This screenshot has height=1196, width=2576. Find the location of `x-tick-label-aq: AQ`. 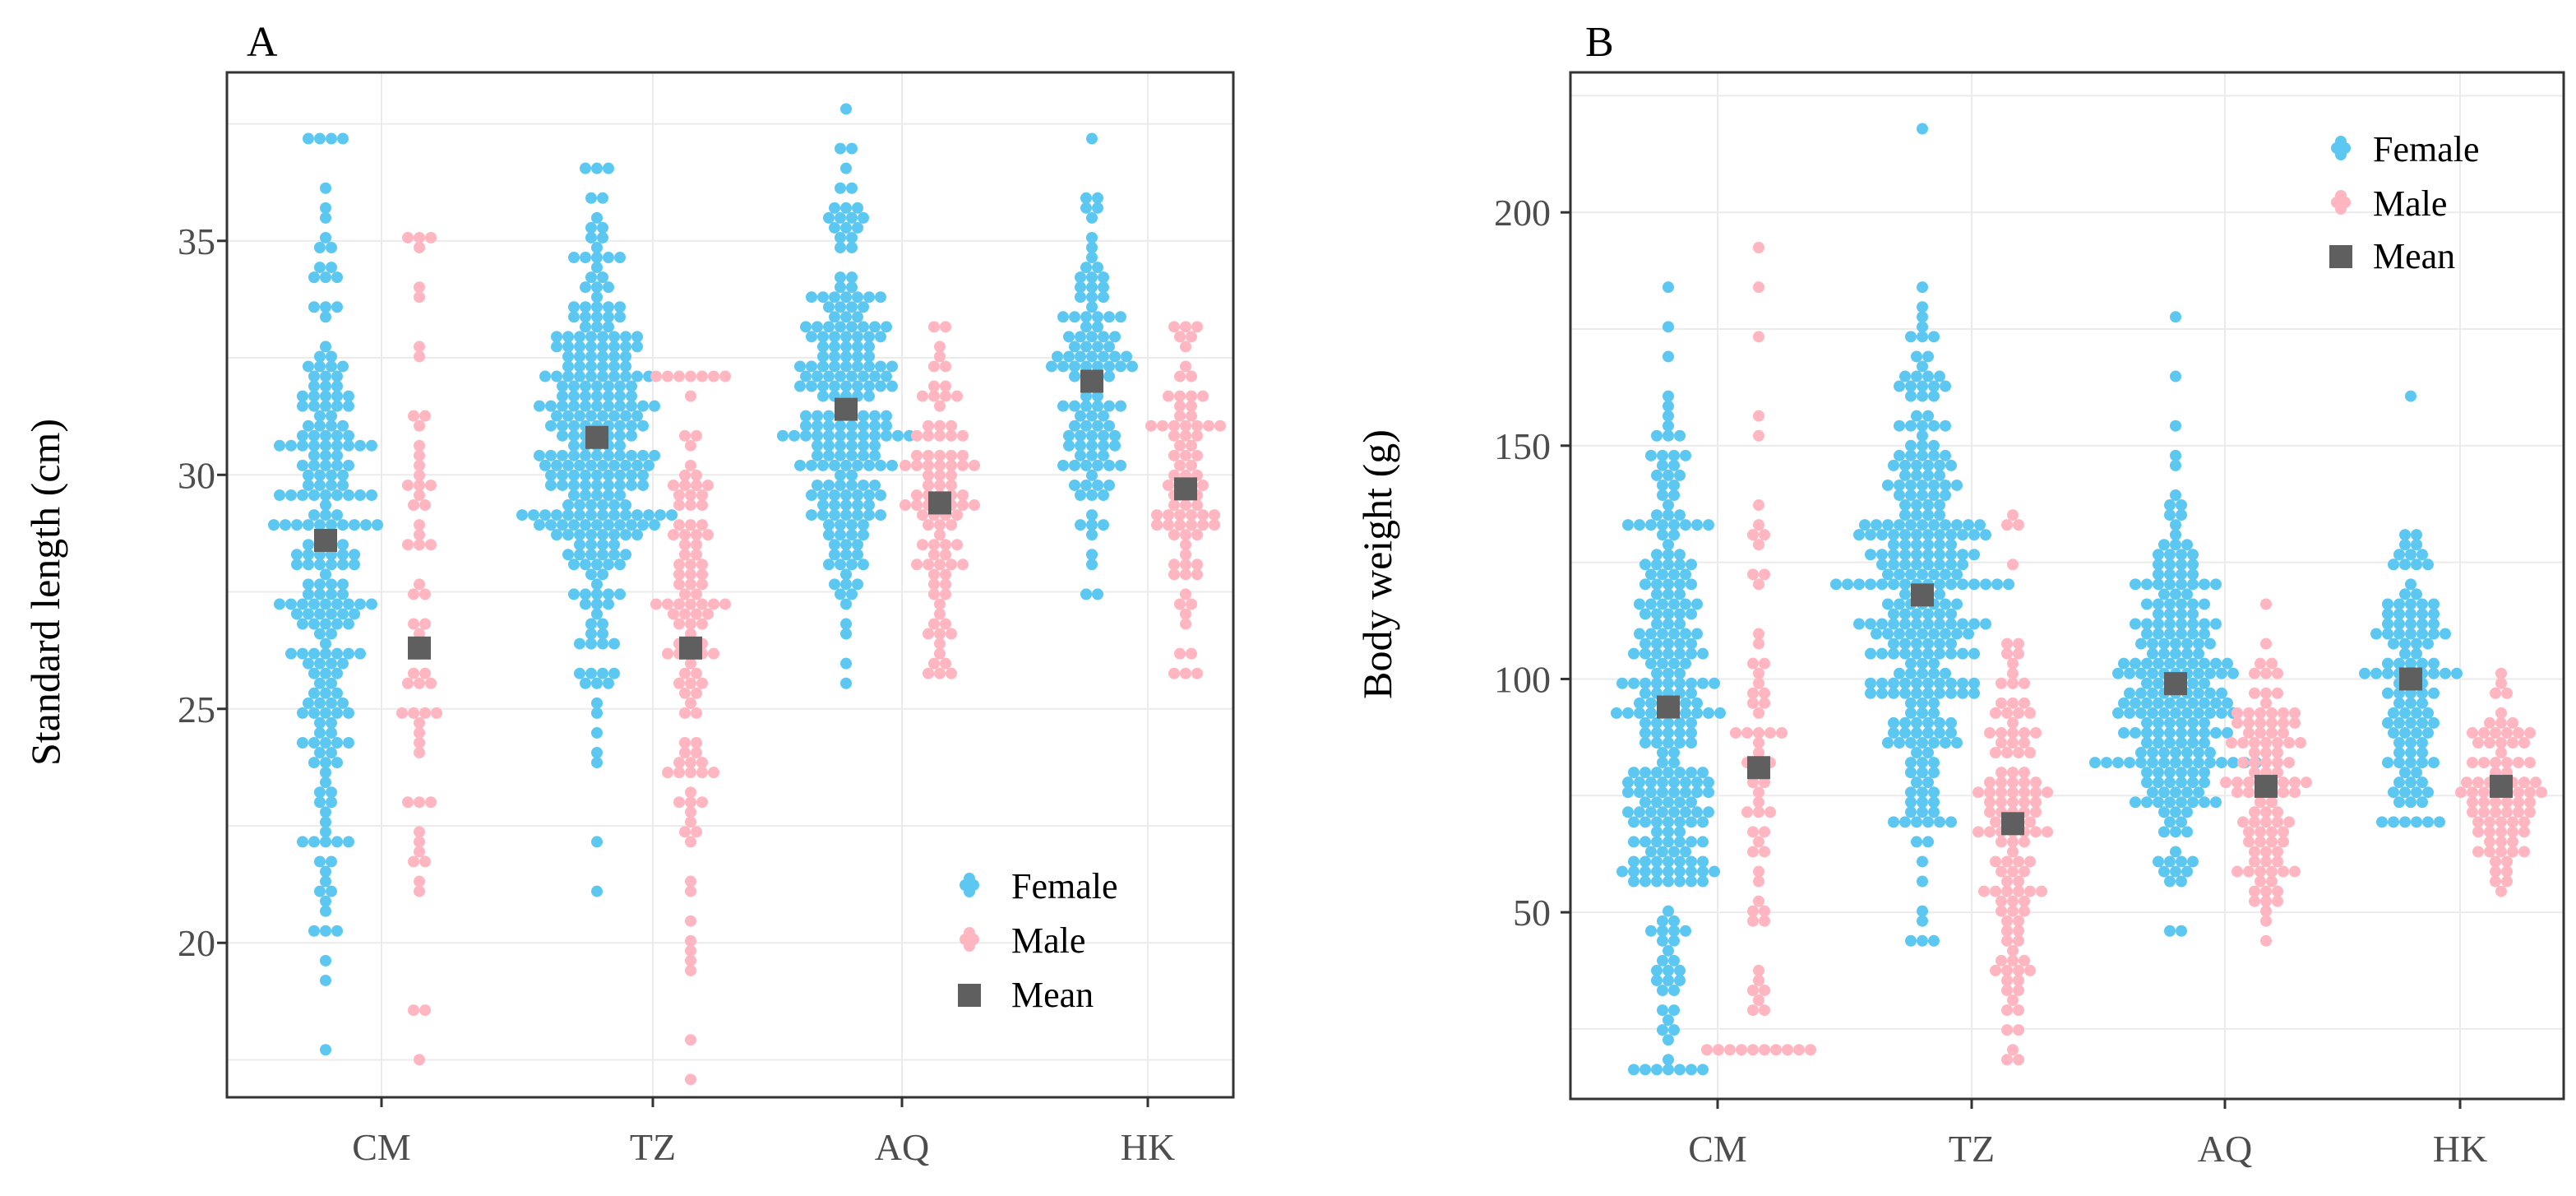

x-tick-label-aq: AQ is located at coordinates (2225, 1149).